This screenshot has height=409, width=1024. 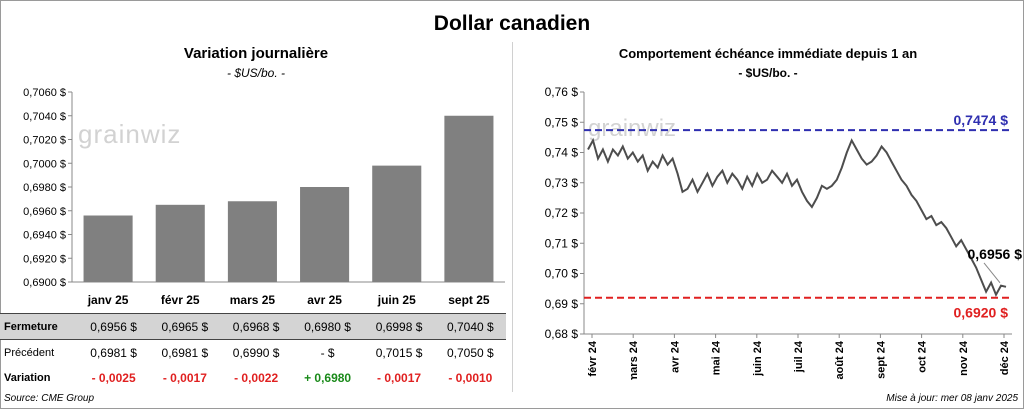 What do you see at coordinates (1005, 357) in the screenshot?
I see `x-tick-label: déc 24` at bounding box center [1005, 357].